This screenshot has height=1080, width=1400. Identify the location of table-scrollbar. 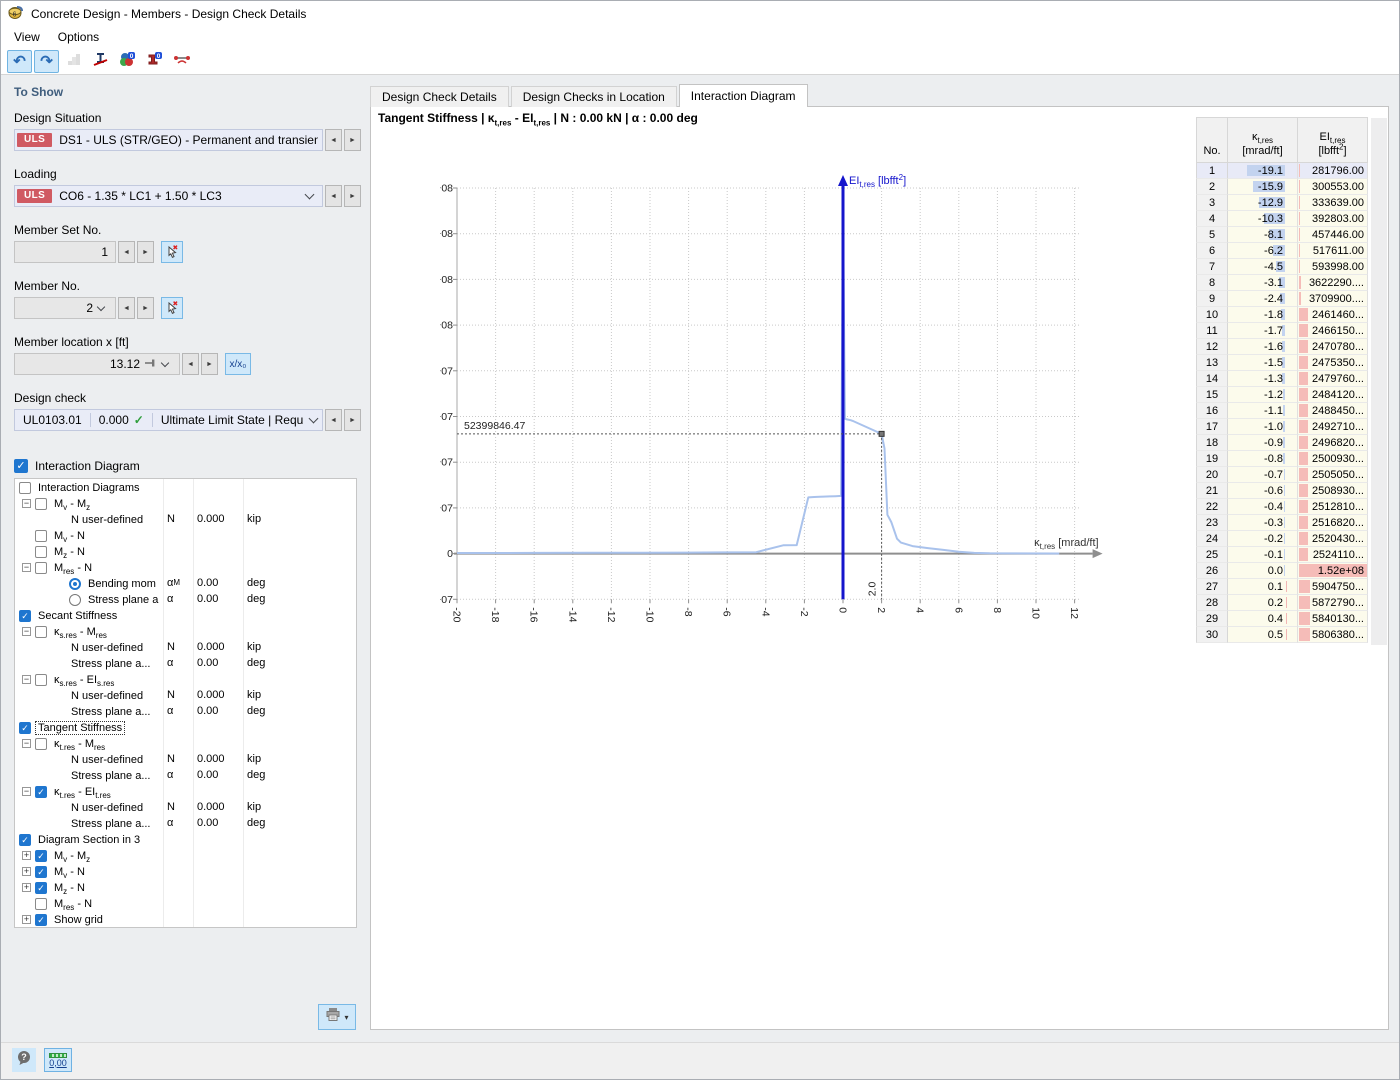
(1379, 381).